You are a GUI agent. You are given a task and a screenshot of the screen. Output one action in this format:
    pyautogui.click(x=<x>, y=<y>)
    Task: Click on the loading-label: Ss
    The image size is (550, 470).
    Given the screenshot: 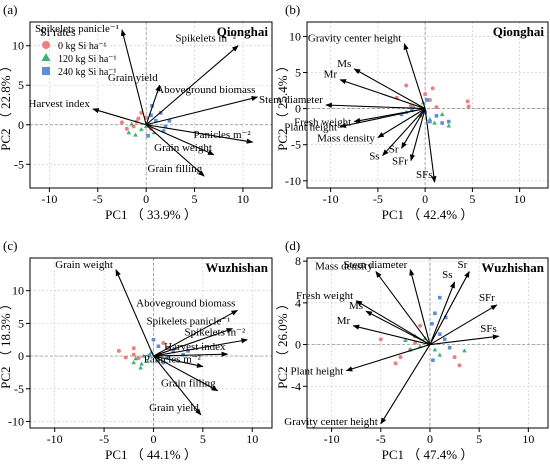 What is the action you would take?
    pyautogui.click(x=374, y=157)
    